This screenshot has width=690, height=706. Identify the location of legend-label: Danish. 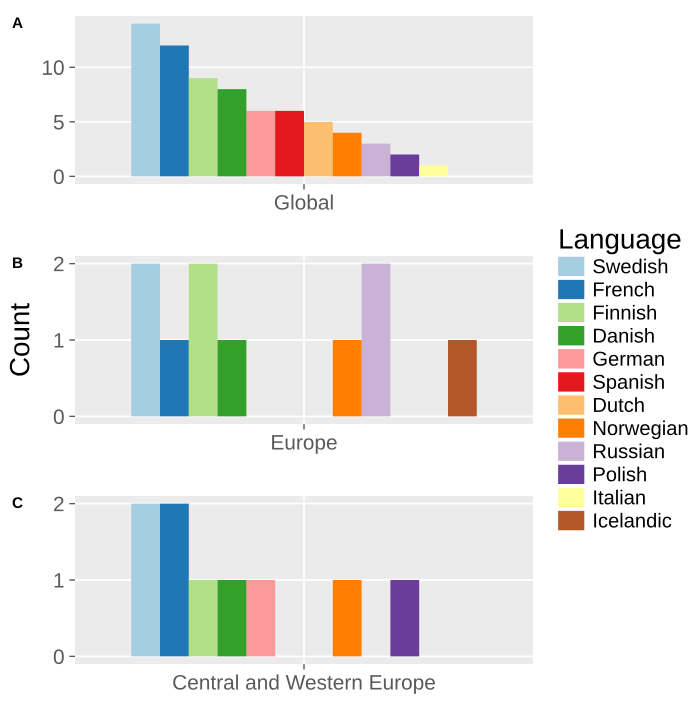
(624, 335).